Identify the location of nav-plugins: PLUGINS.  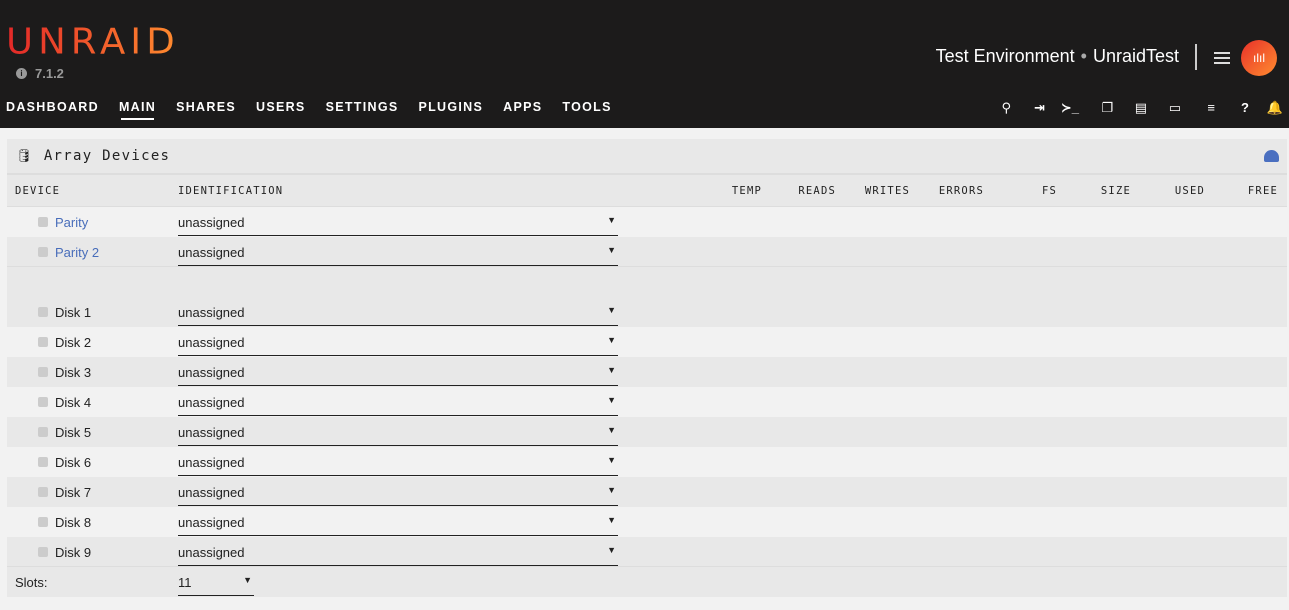
(451, 107).